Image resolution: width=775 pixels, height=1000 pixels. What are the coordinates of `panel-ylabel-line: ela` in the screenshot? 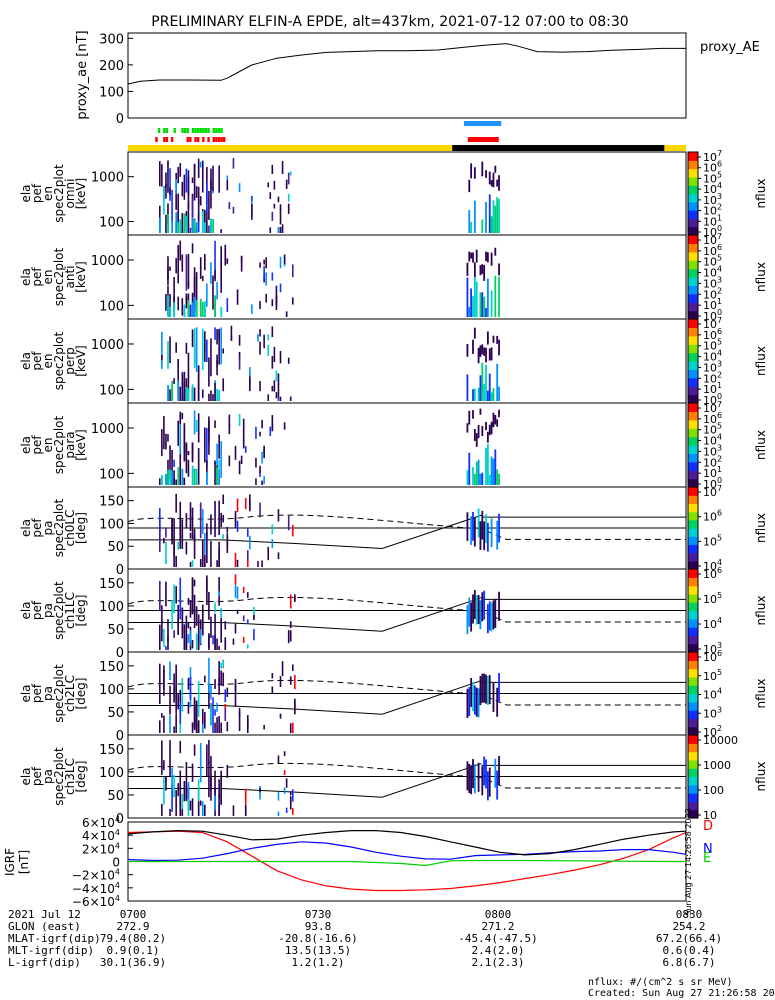 It's located at (26, 528).